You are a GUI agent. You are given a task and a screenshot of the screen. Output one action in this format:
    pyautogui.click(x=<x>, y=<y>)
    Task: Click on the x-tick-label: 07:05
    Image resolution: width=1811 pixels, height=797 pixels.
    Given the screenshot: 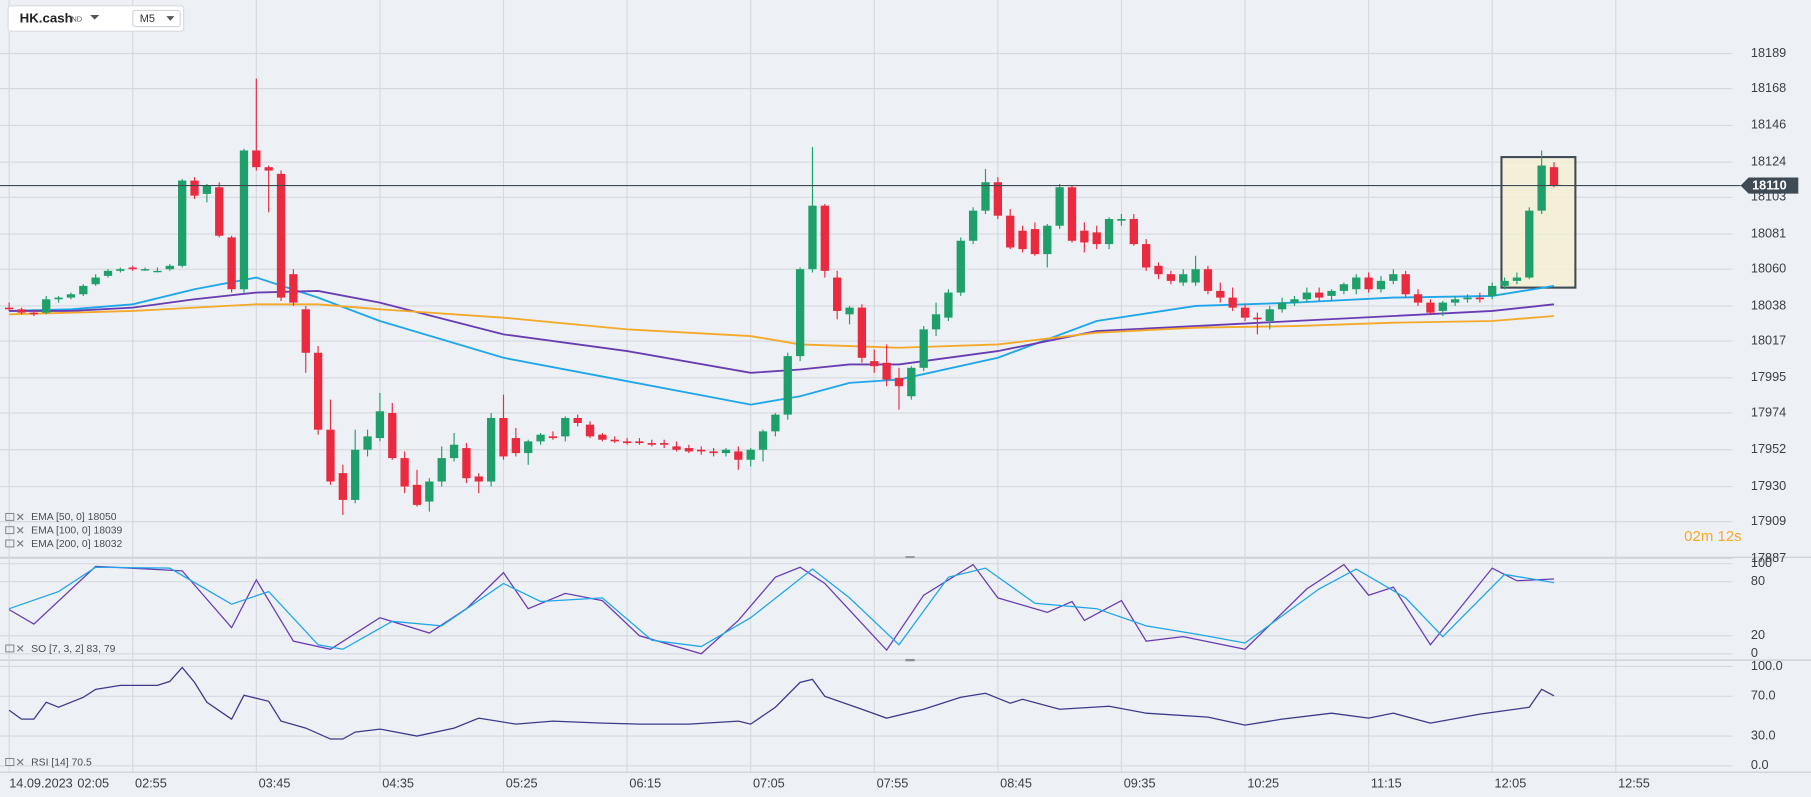 What is the action you would take?
    pyautogui.click(x=769, y=784)
    